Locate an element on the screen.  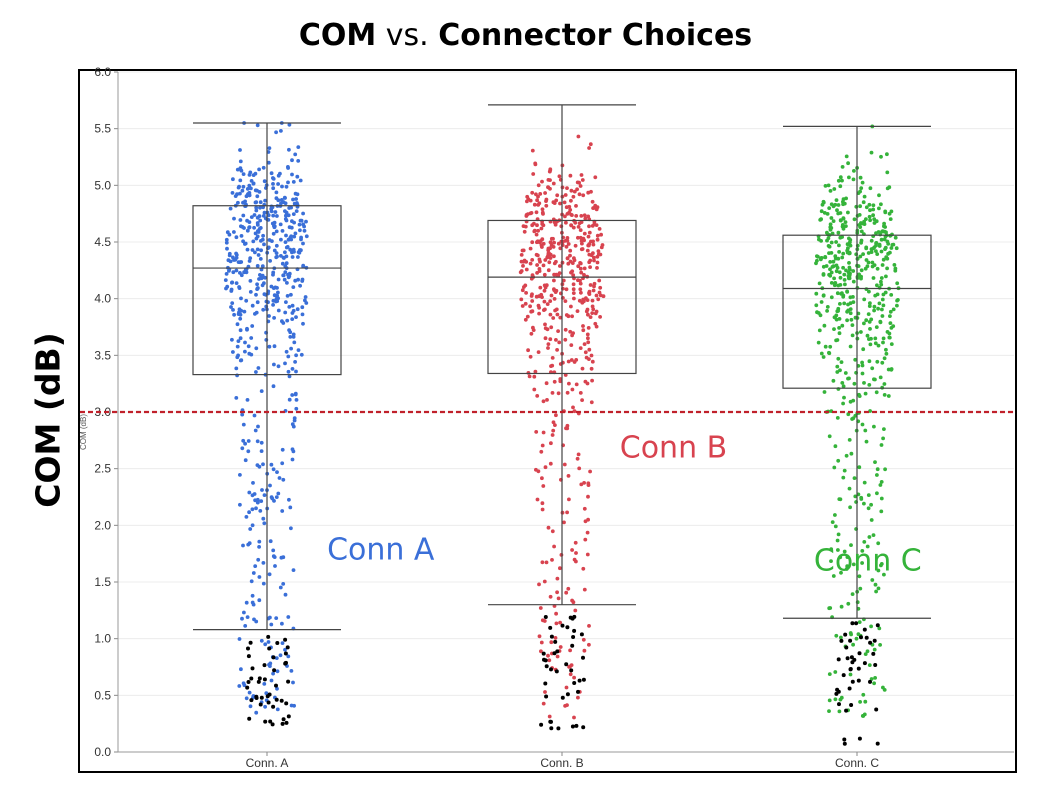
y-tick-label: 4.5 is located at coordinates (102, 242).